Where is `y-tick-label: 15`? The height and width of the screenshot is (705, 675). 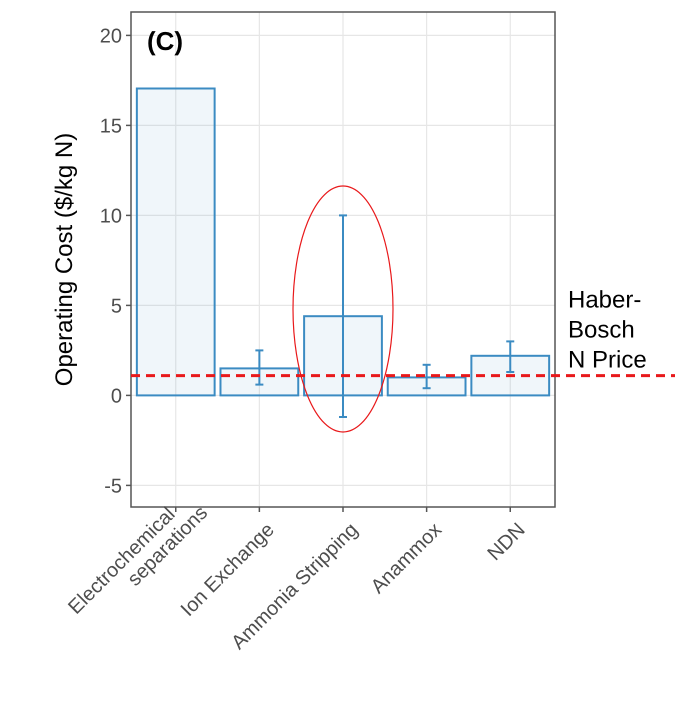
y-tick-label: 15 is located at coordinates (111, 126).